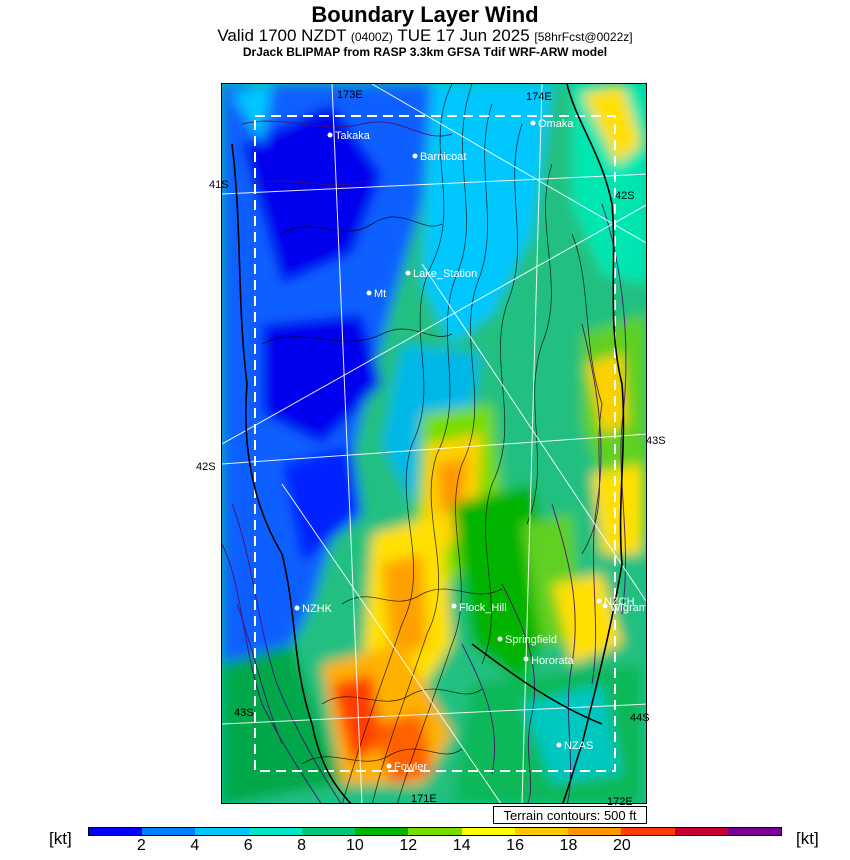 Image resolution: width=850 pixels, height=860 pixels. I want to click on colorbar-tick-label: 10, so click(355, 845).